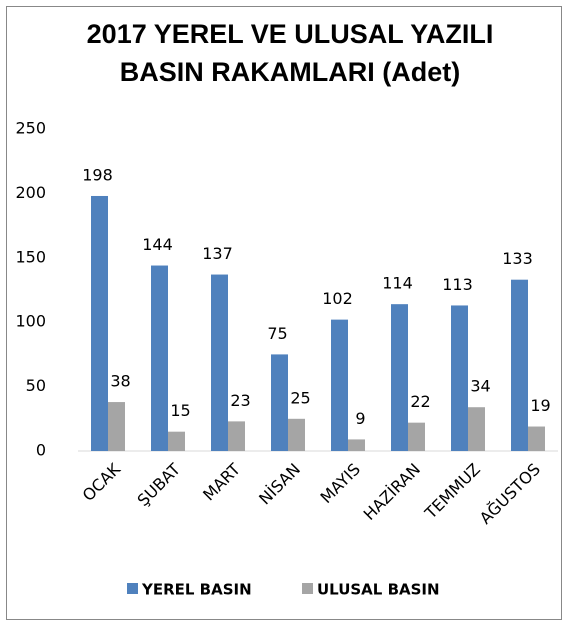  Describe the element at coordinates (517, 258) in the screenshot. I see `value-label: 133` at that location.